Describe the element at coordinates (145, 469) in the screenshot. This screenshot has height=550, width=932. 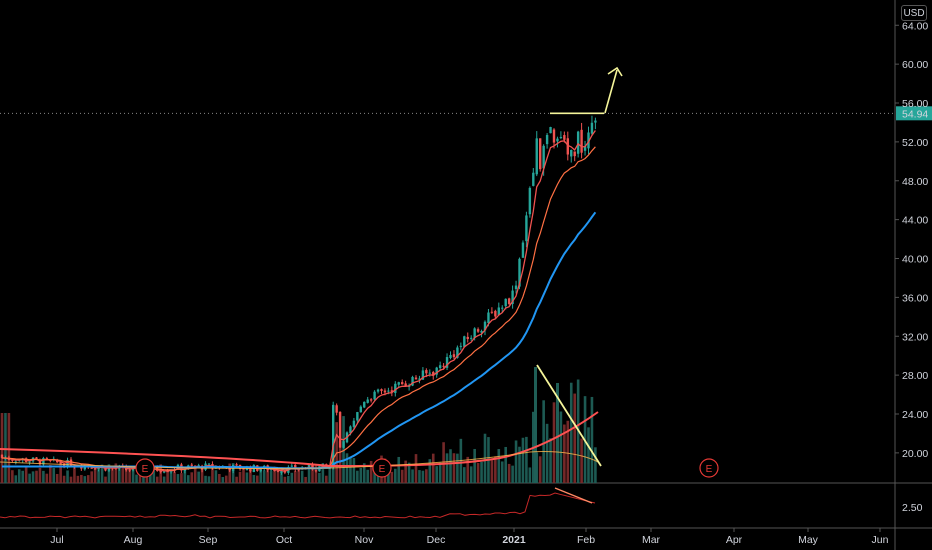
I see `earnings-marker-label: E` at that location.